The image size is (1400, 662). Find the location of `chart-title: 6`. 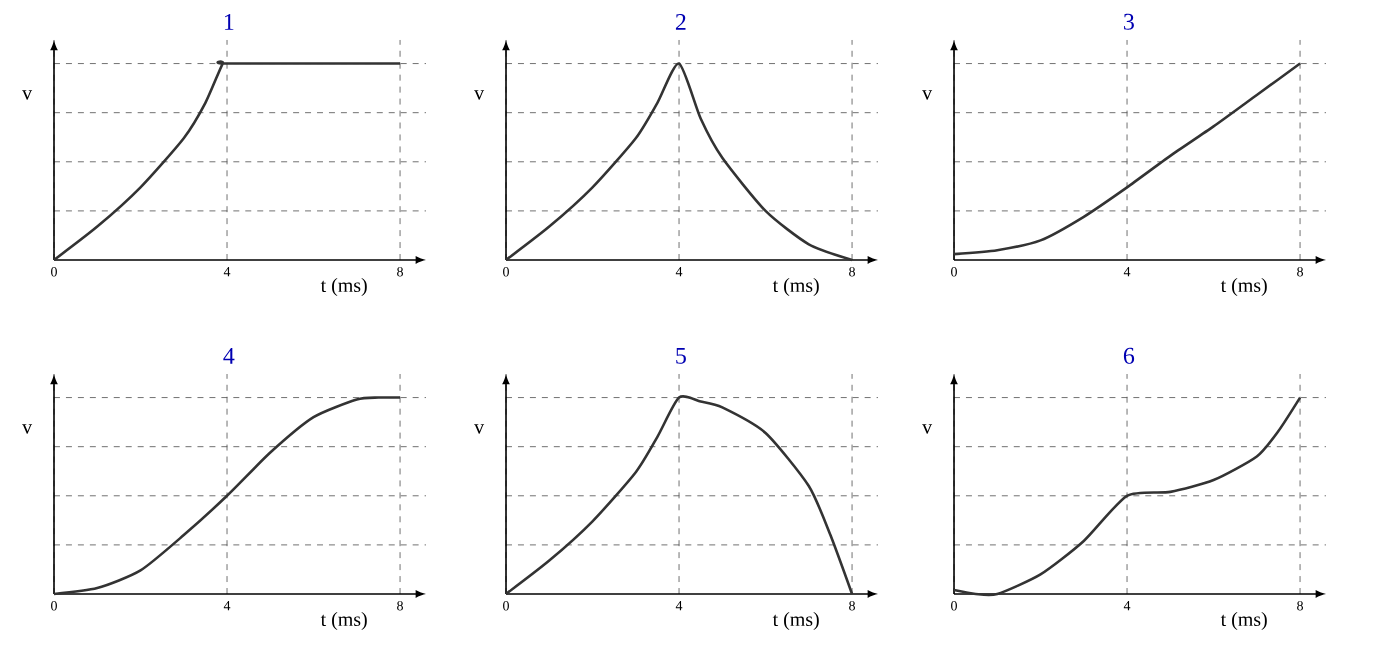

chart-title: 6 is located at coordinates (1129, 355).